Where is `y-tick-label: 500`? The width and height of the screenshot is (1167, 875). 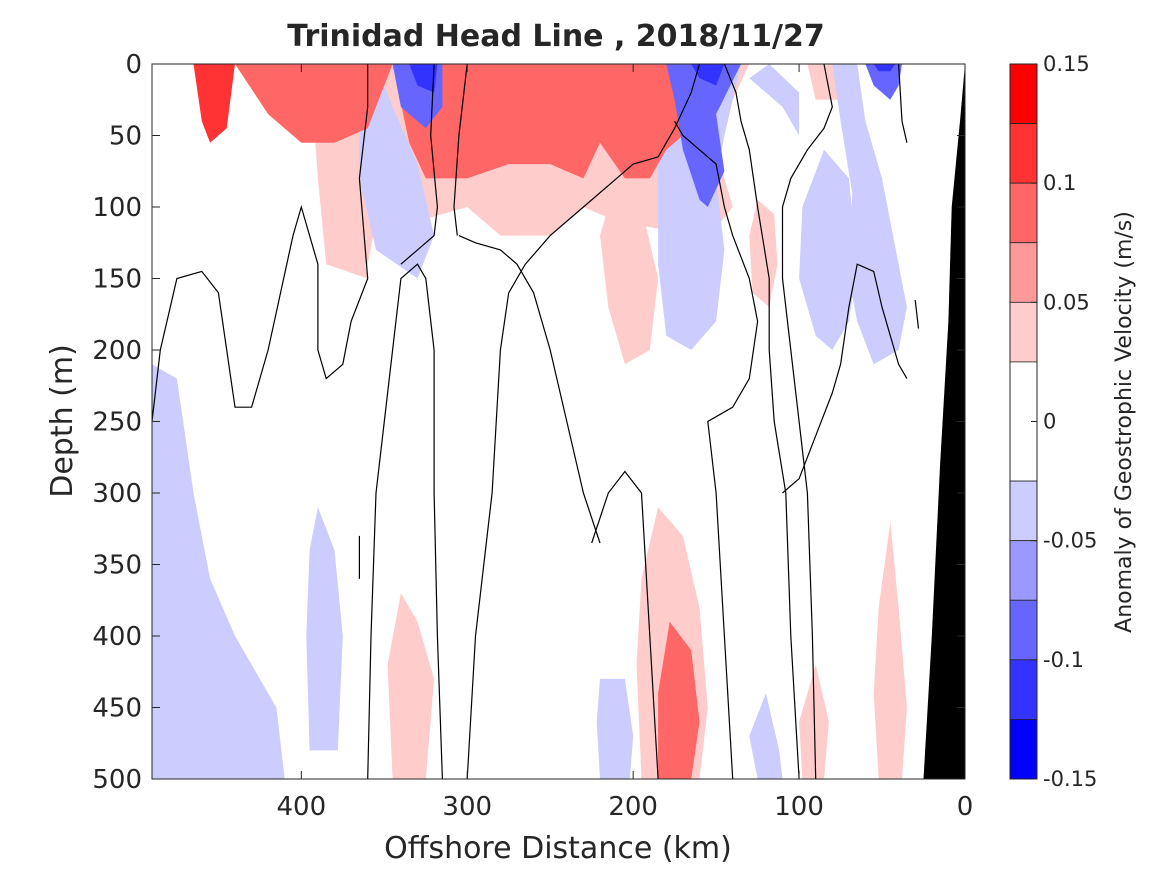 y-tick-label: 500 is located at coordinates (117, 780).